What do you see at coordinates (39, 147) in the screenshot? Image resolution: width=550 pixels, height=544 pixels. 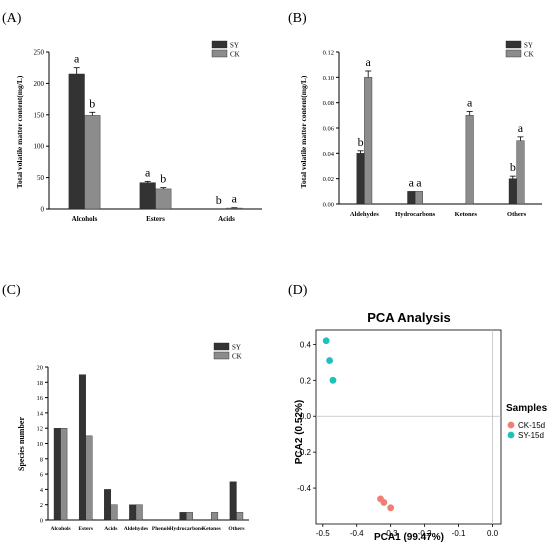 I see `y-tick-label: 100` at bounding box center [39, 147].